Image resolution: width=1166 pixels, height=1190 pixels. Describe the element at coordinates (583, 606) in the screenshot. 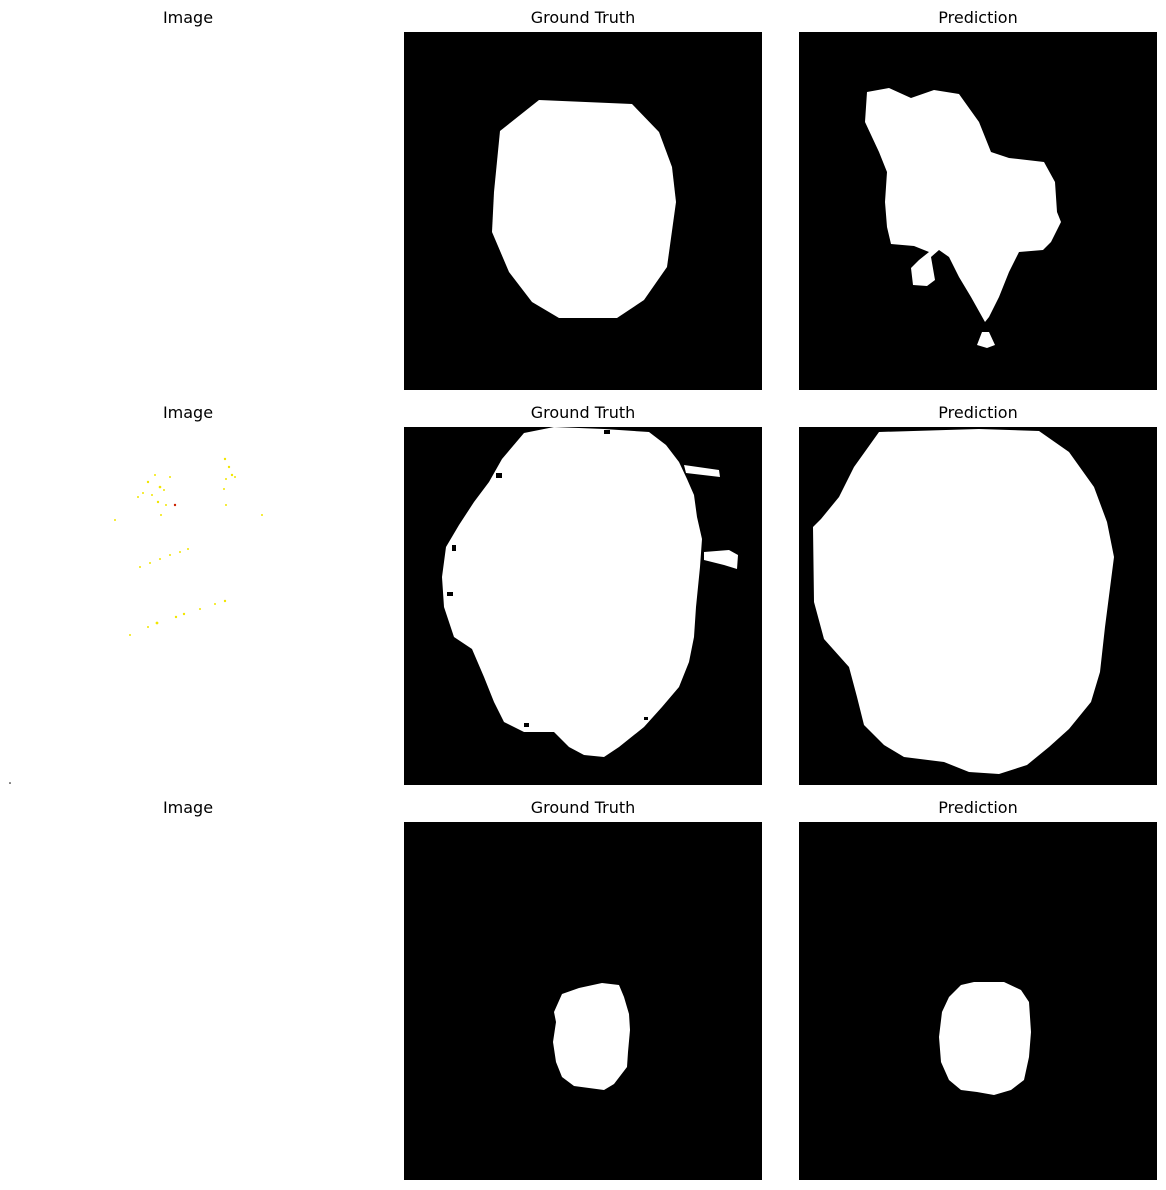

I see `row2-ground-truth-mask` at that location.